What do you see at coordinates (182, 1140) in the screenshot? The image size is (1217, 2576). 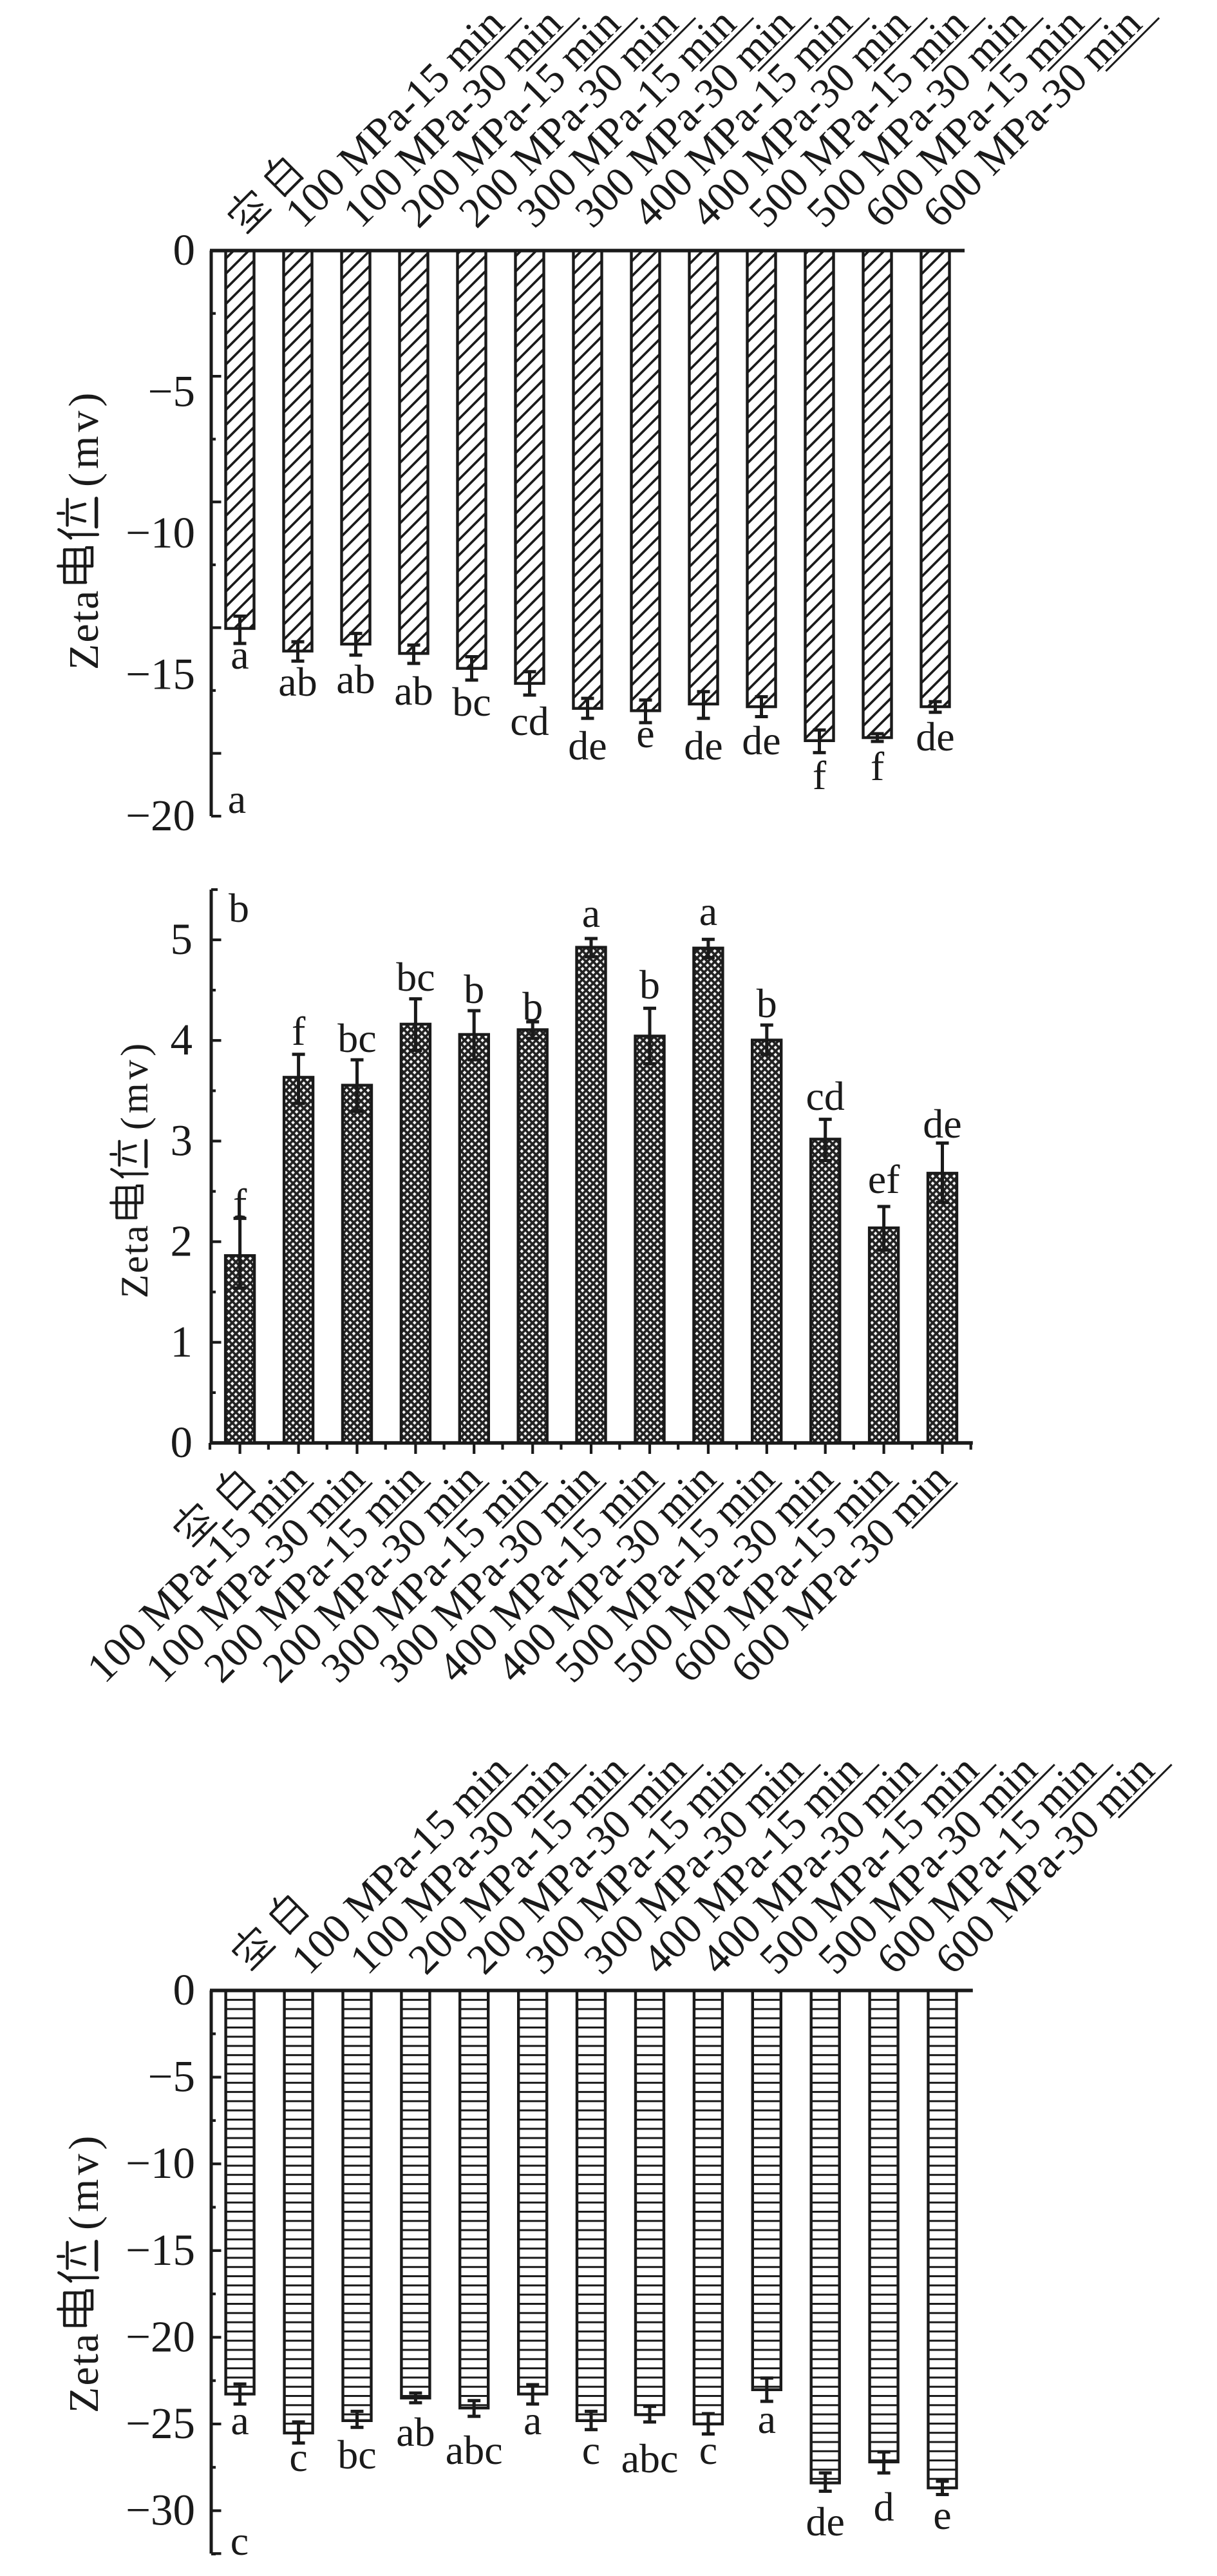 I see `svg-text: 3` at bounding box center [182, 1140].